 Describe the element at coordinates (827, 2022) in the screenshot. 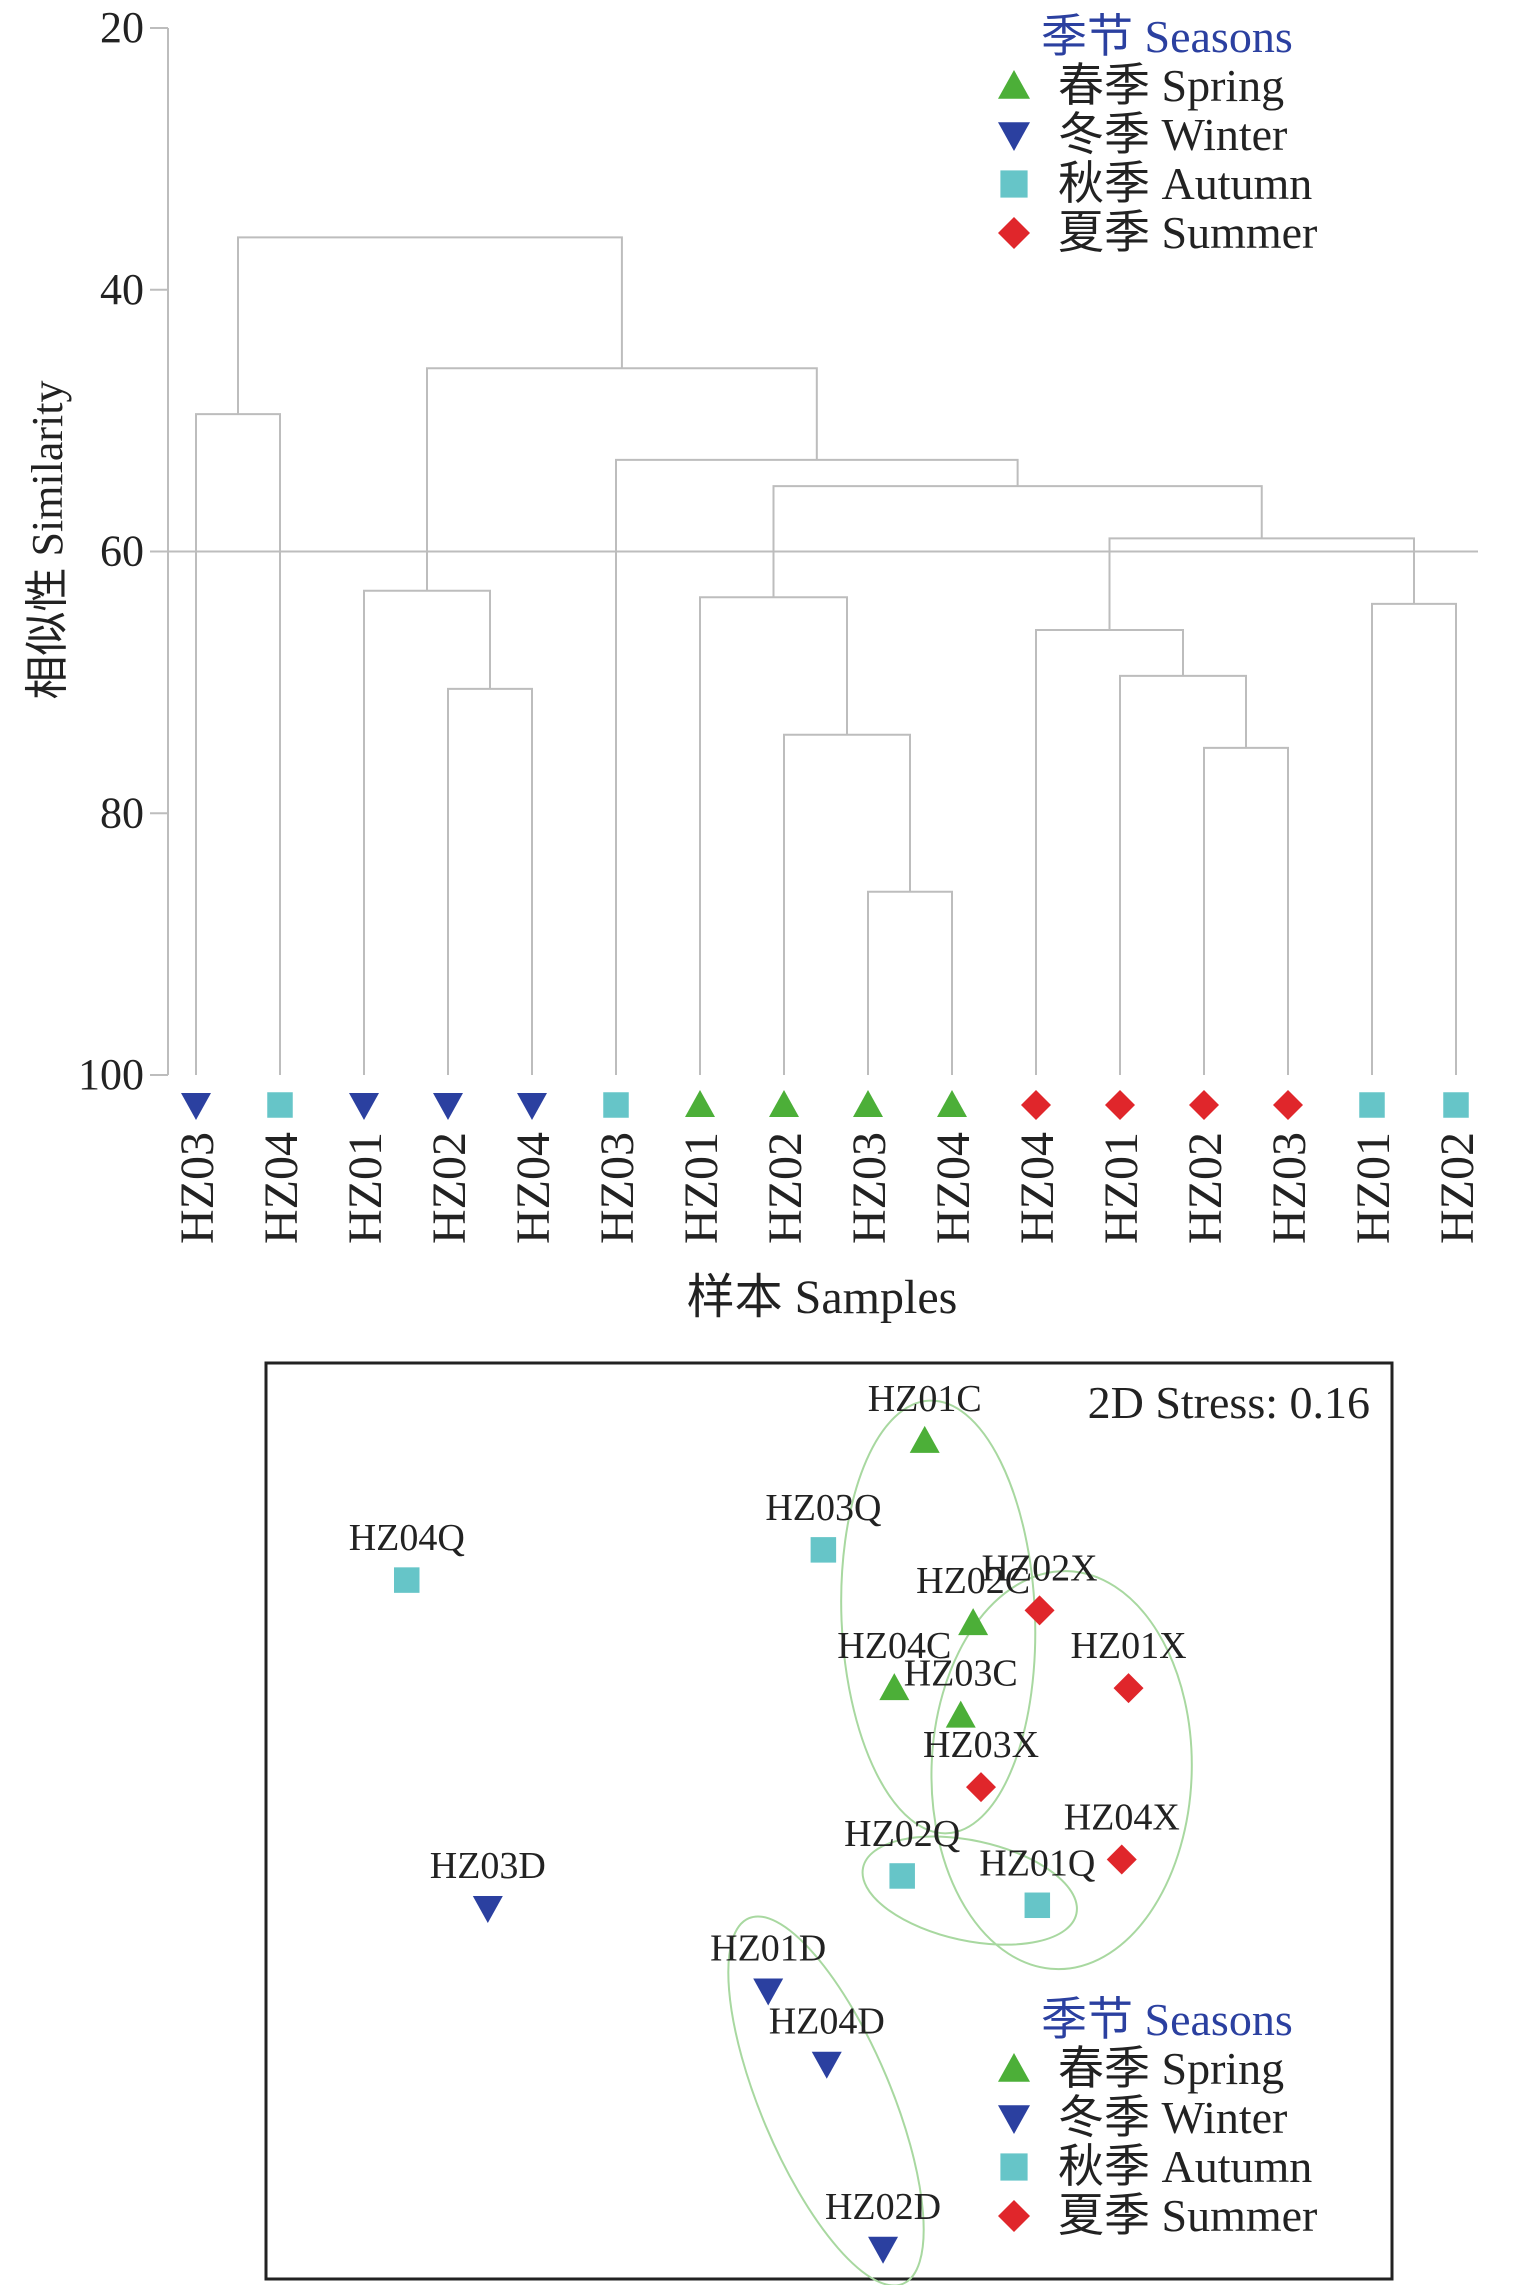

I see `point-label: HZ04D` at that location.